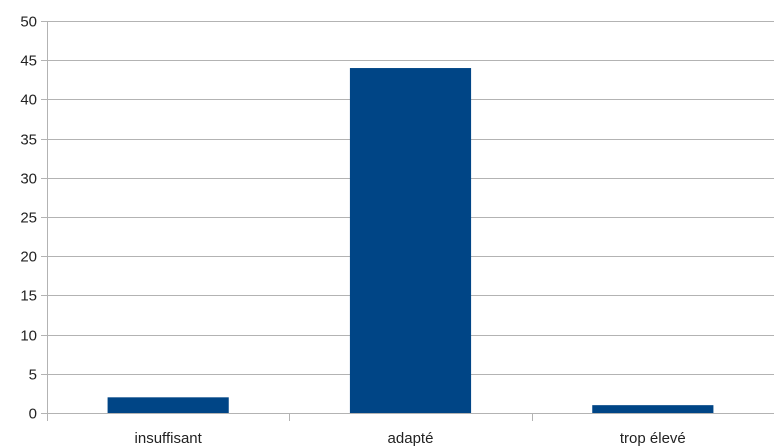 The image size is (774, 447). What do you see at coordinates (28, 22) in the screenshot?
I see `y-tick-label: 50` at bounding box center [28, 22].